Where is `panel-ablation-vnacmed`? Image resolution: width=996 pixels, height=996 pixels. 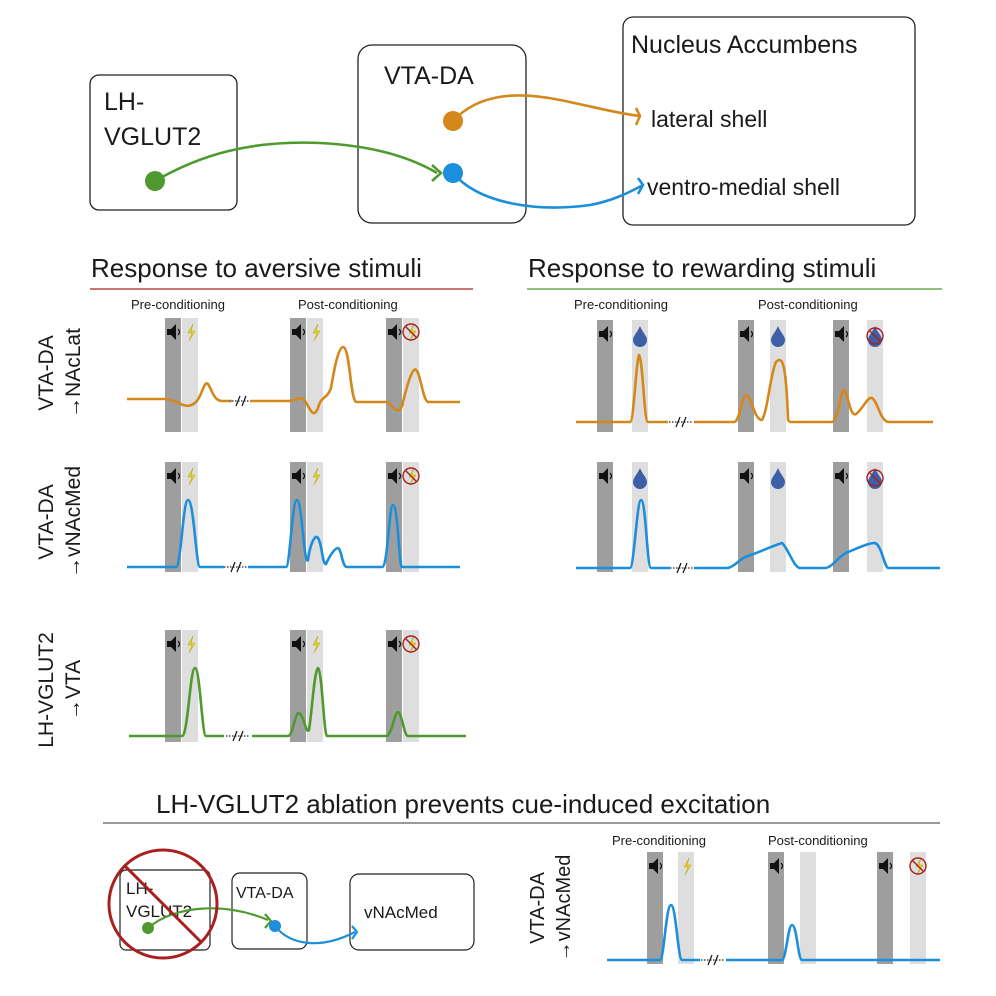
panel-ablation-vnacmed is located at coordinates (773, 909).